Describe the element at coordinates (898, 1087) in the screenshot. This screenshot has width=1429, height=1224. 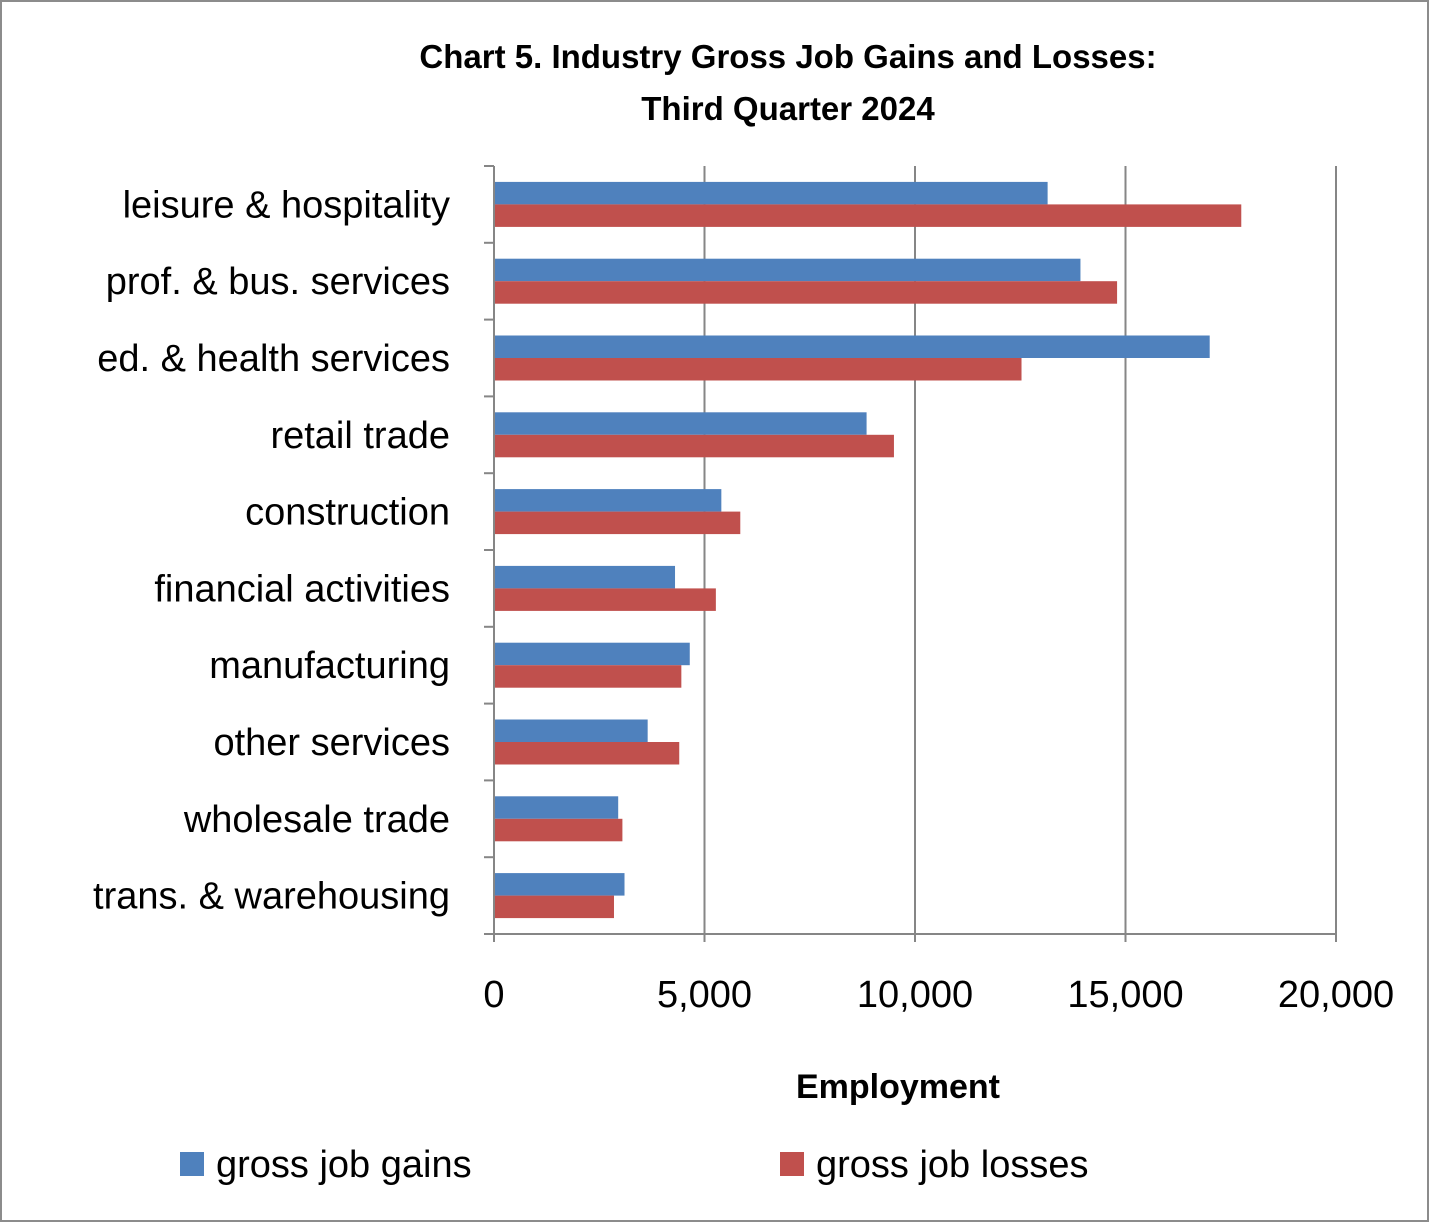
I see `x-axis-title: Employment` at that location.